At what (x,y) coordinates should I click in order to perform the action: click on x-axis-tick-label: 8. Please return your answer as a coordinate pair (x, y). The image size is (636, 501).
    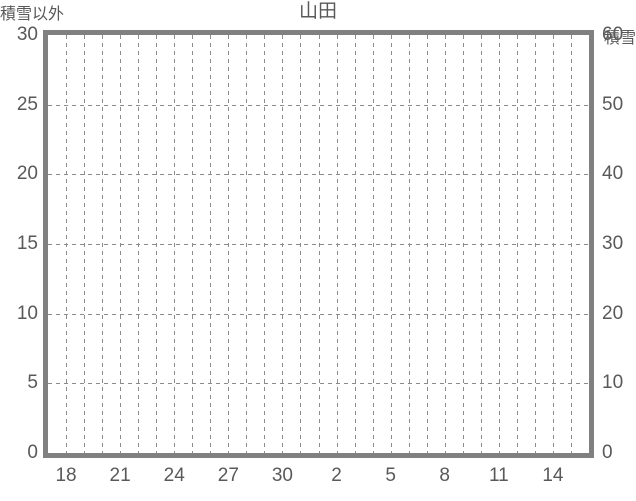
    Looking at the image, I should click on (444, 475).